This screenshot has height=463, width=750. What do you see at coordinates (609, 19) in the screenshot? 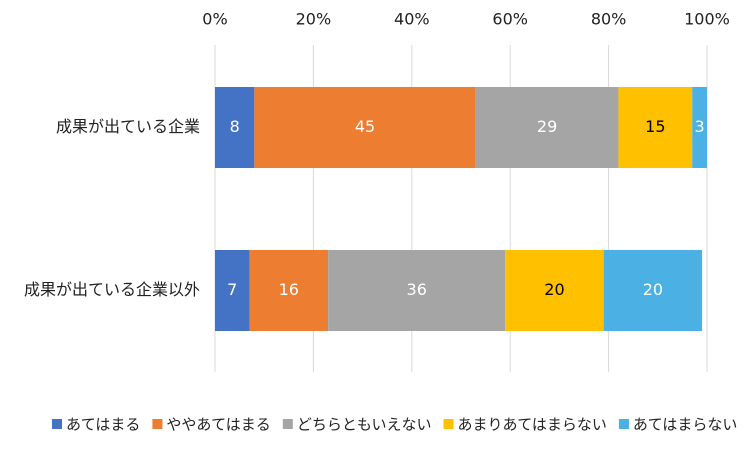
I see `x-tick-label: 80%` at bounding box center [609, 19].